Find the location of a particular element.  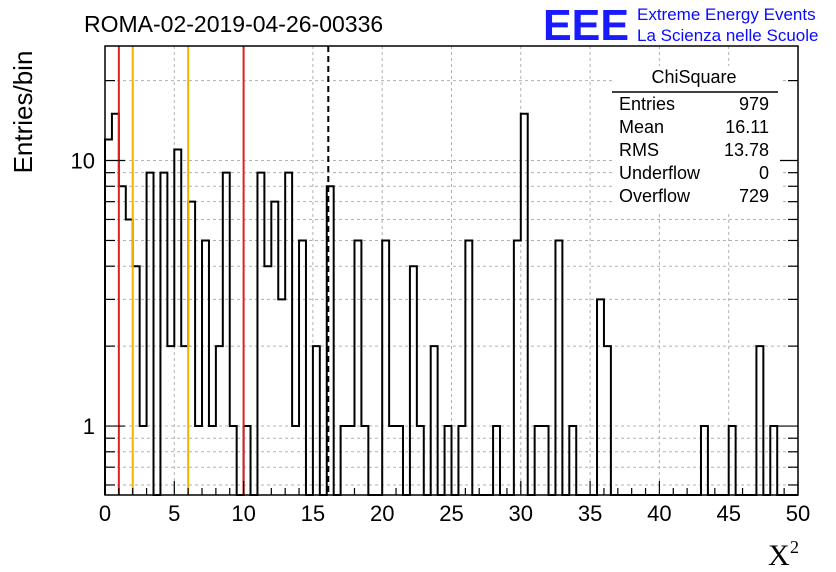

stats-box-background is located at coordinates (696, 139).